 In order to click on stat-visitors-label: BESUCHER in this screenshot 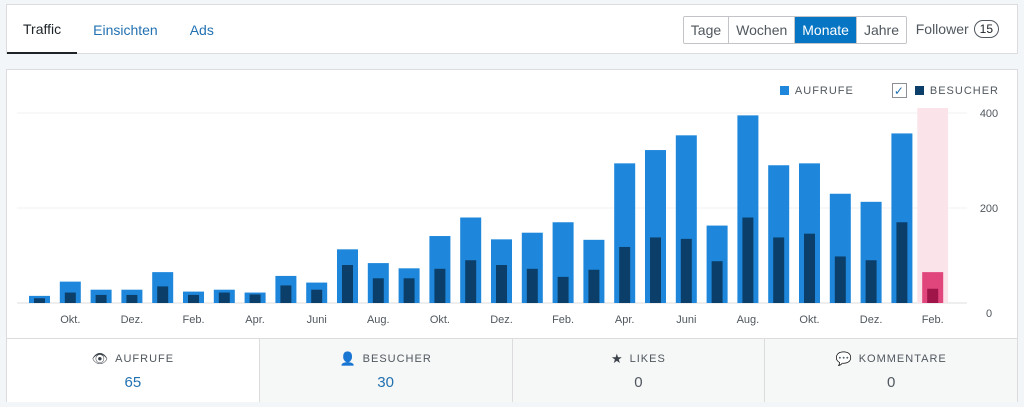, I will do `click(397, 359)`.